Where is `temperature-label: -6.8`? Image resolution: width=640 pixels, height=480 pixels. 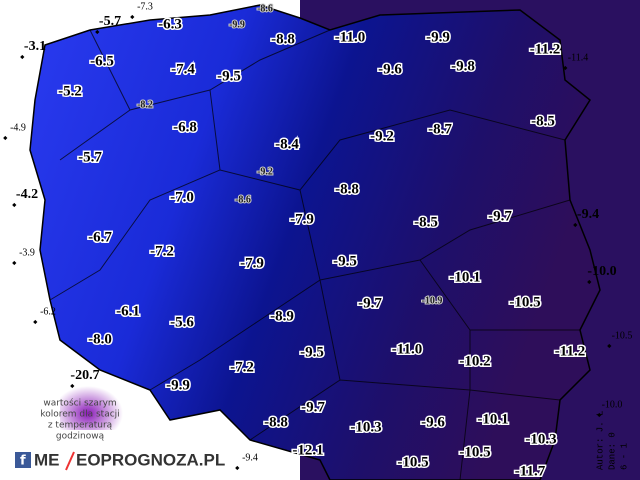 temperature-label: -6.8 is located at coordinates (185, 127).